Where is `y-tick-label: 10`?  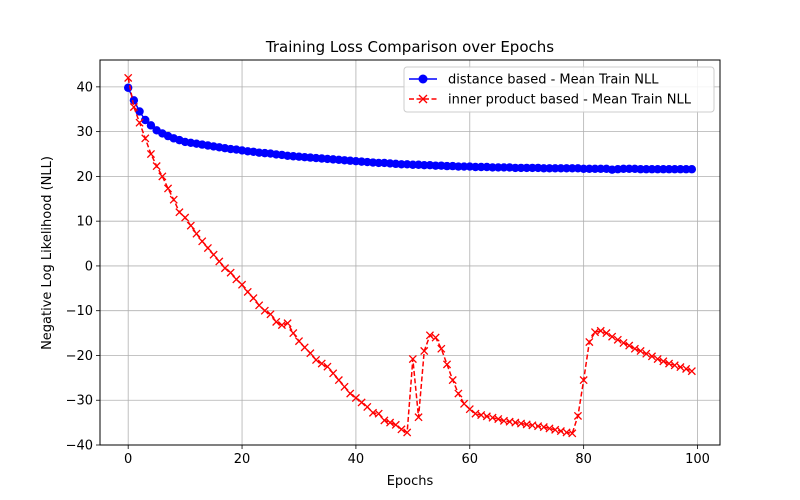
y-tick-label: 10 is located at coordinates (84, 222).